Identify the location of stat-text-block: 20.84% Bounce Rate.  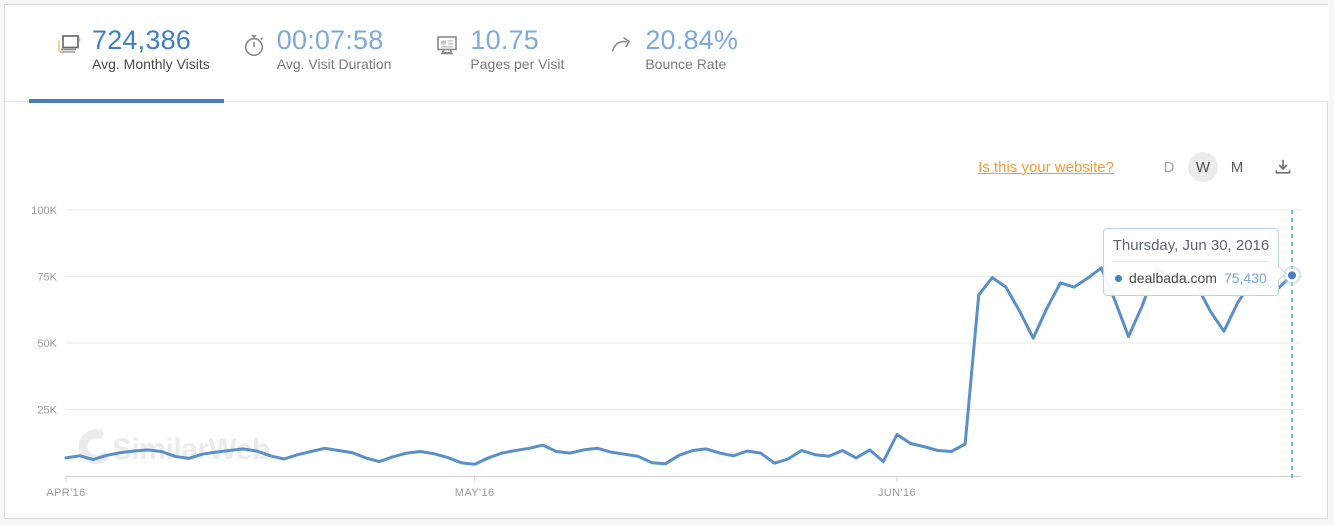
(691, 63).